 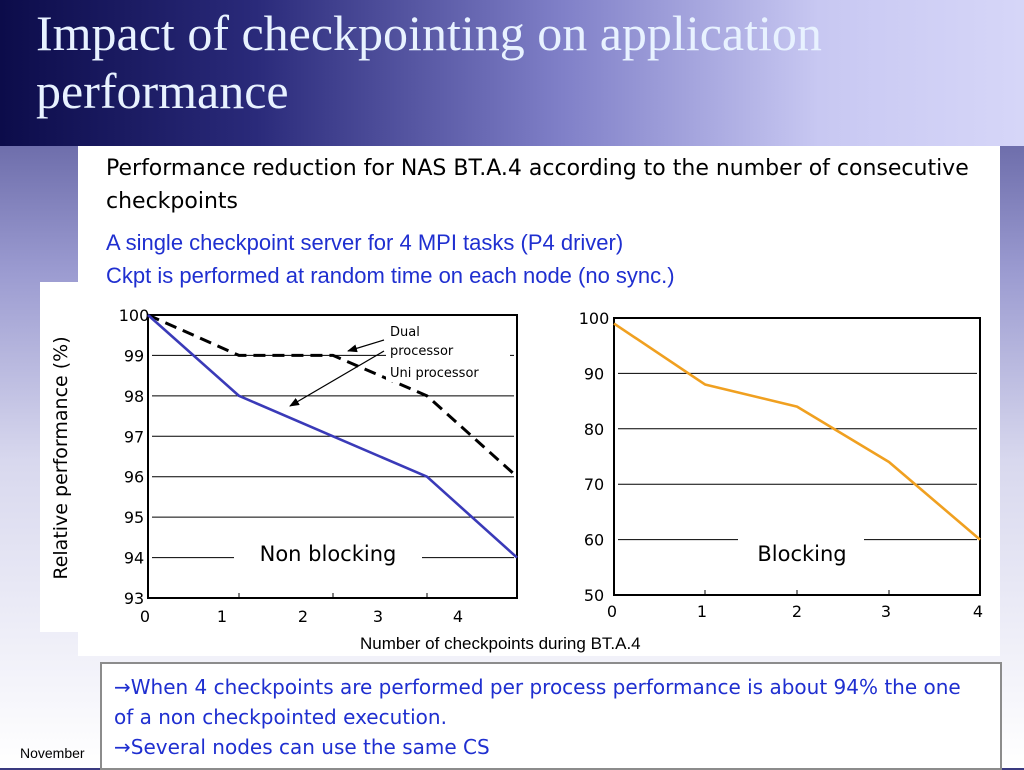 What do you see at coordinates (378, 616) in the screenshot?
I see `chart1-x-tick-label: 3` at bounding box center [378, 616].